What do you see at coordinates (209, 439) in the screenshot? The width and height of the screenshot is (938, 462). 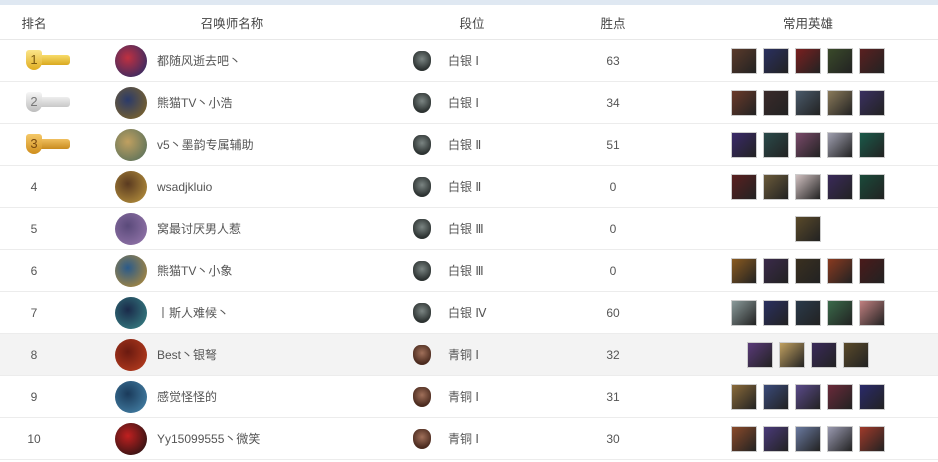 I see `summoner-name: Yy15099555丶微笑` at bounding box center [209, 439].